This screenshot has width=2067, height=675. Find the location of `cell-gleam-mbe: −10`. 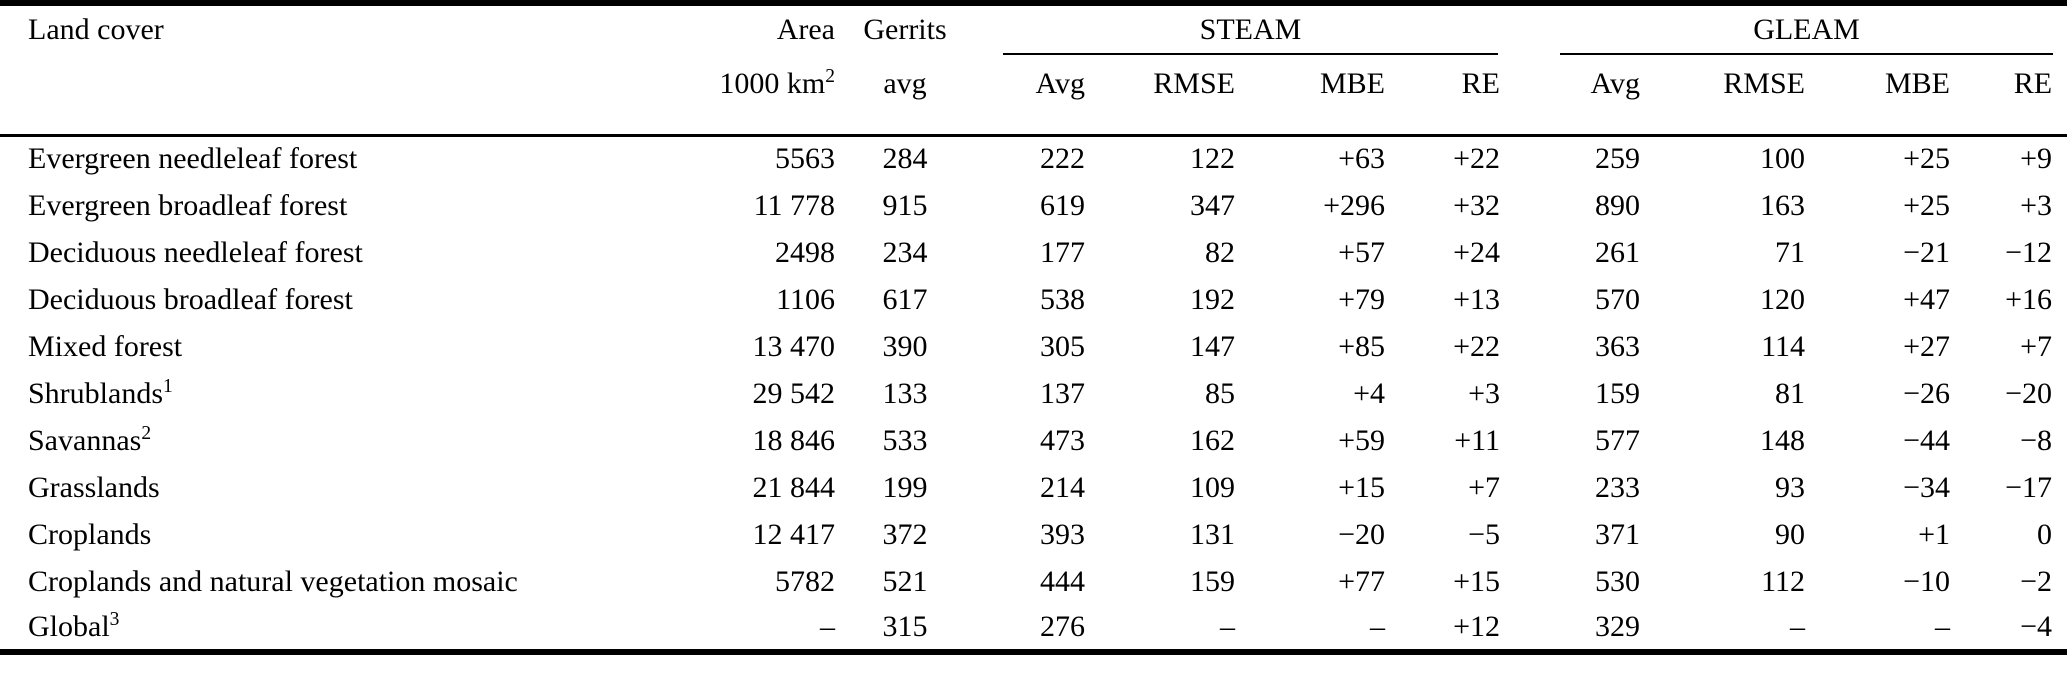

cell-gleam-mbe: −10 is located at coordinates (1926, 581).